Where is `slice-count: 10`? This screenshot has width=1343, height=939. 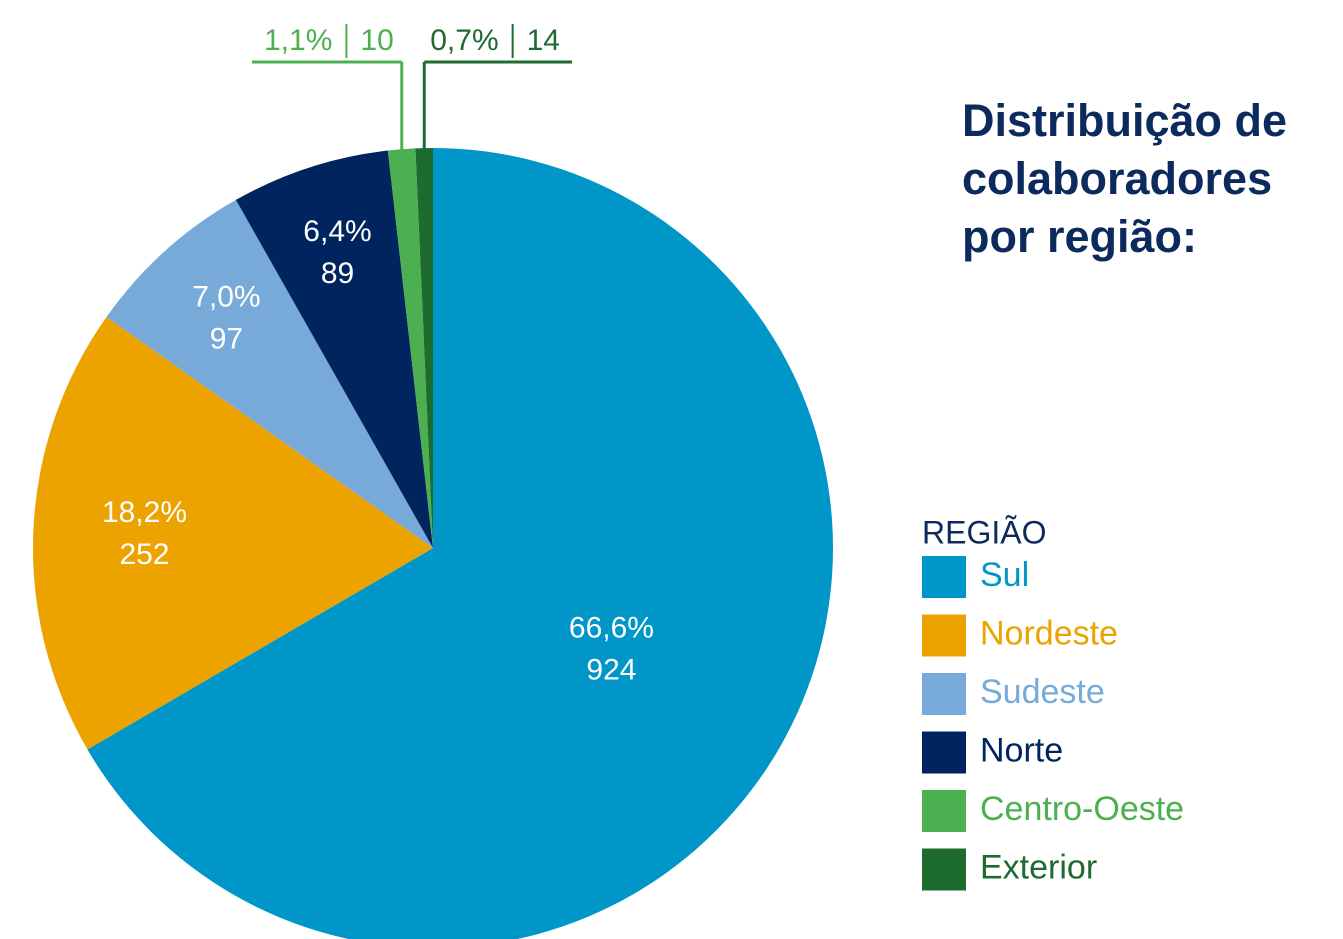
slice-count: 10 is located at coordinates (376, 40).